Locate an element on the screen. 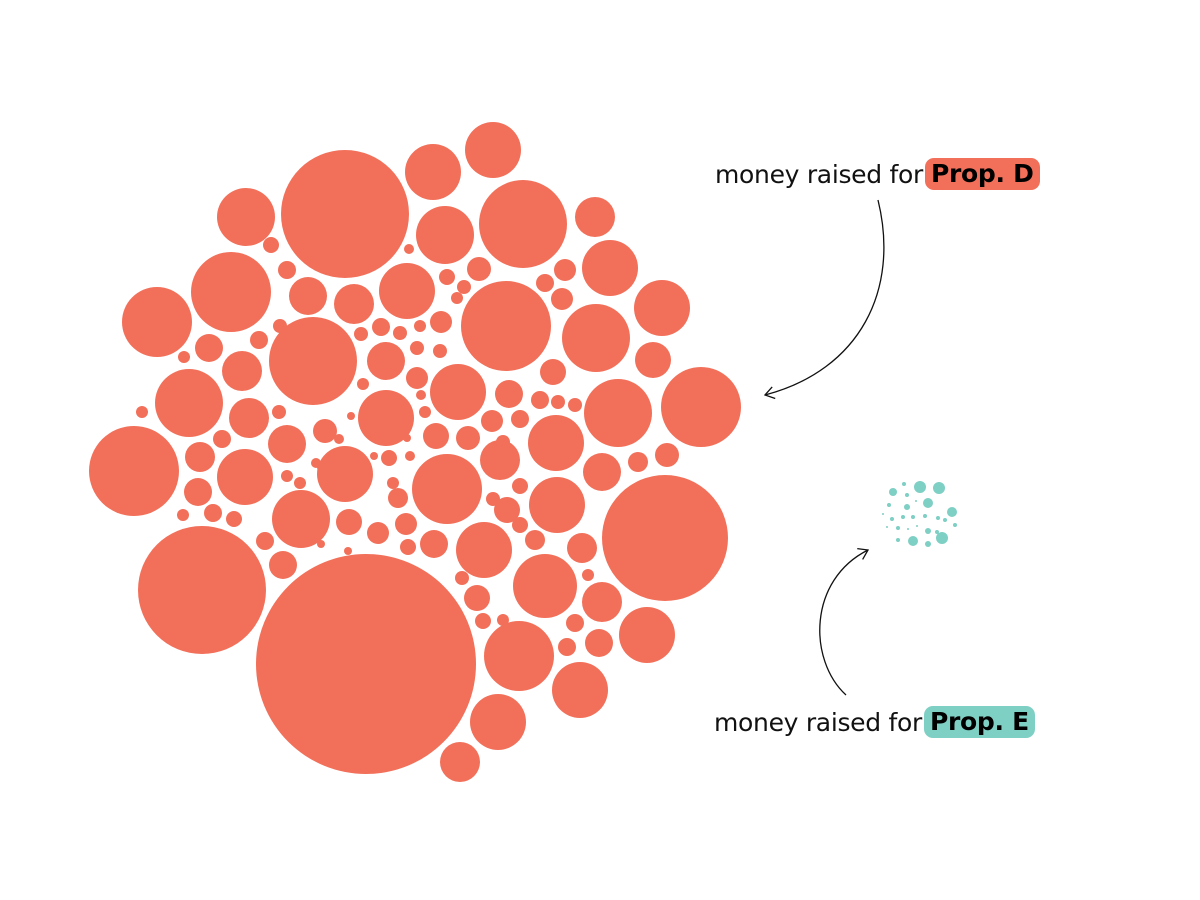  arrow-prop-e is located at coordinates (844, 622).